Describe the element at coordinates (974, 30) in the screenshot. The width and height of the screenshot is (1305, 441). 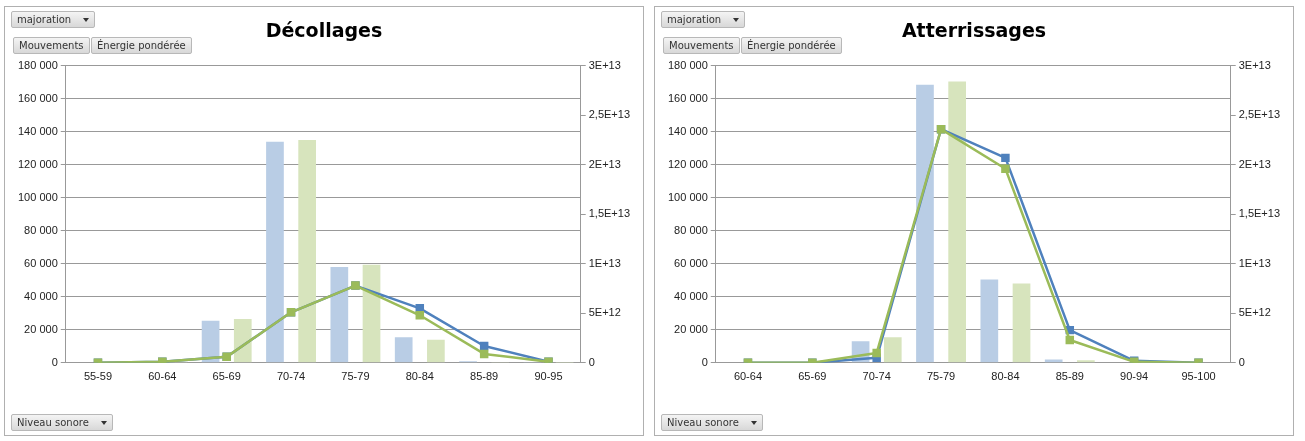
I see `chart-title: Atterrissages` at that location.